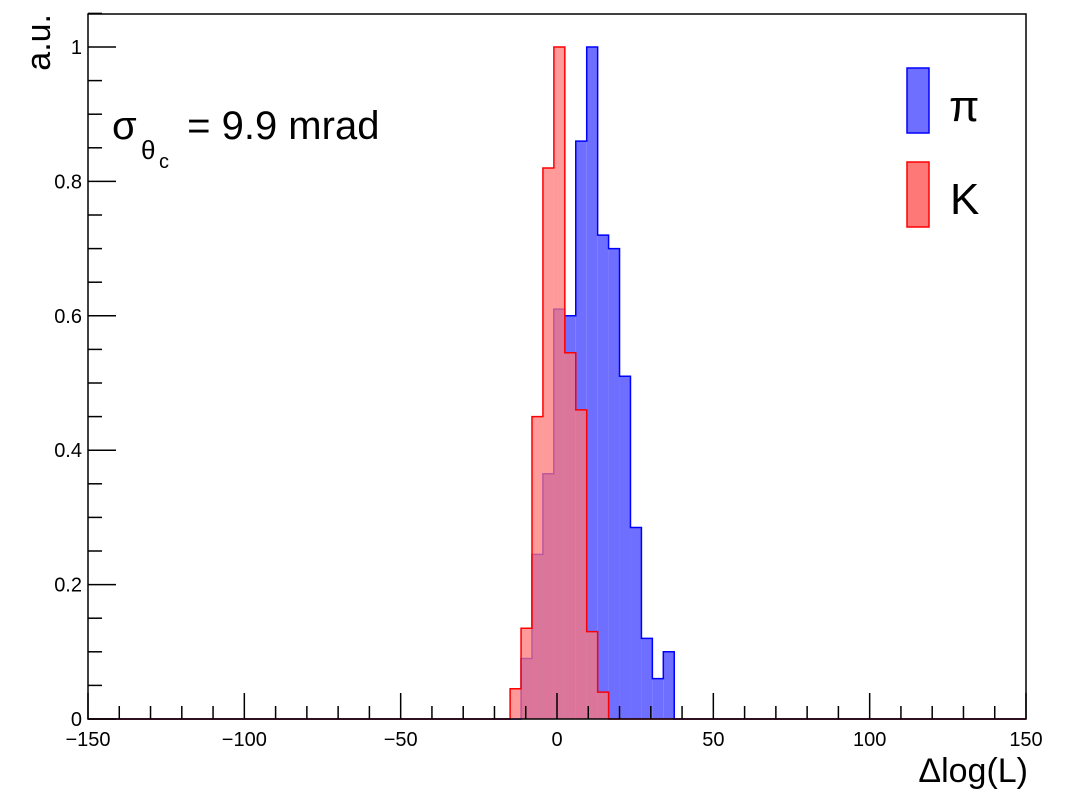  What do you see at coordinates (277, 126) in the screenshot?
I see `annotation-text: = 9.9 mrad` at bounding box center [277, 126].